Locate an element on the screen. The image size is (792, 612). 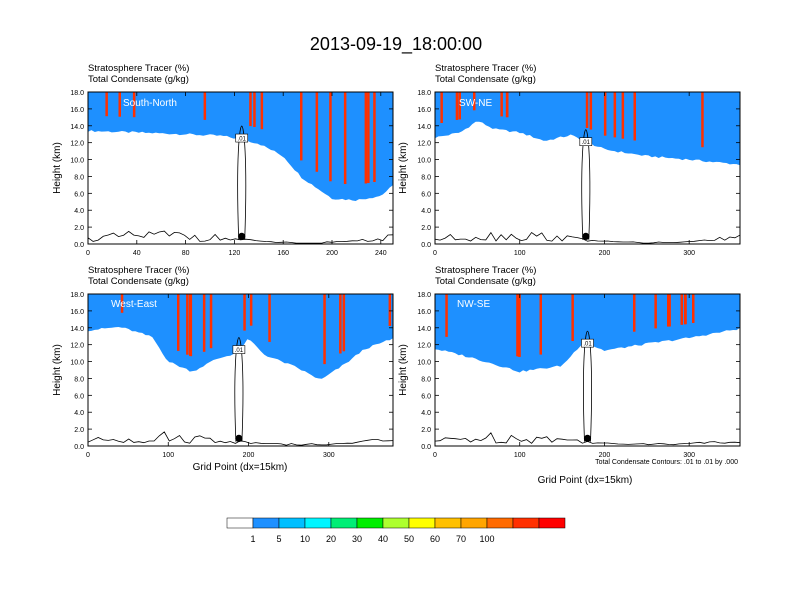
legend-label: 1 is located at coordinates (252, 539).